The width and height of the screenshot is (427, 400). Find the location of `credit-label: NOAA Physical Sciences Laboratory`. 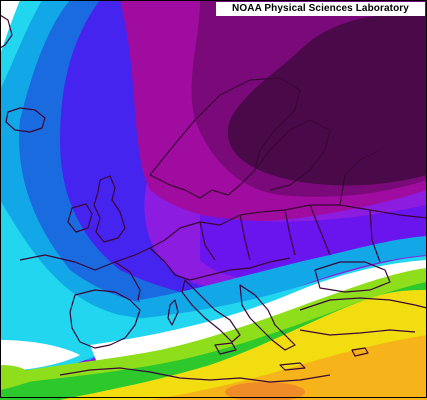

credit-label: NOAA Physical Sciences Laboratory is located at coordinates (320, 9).